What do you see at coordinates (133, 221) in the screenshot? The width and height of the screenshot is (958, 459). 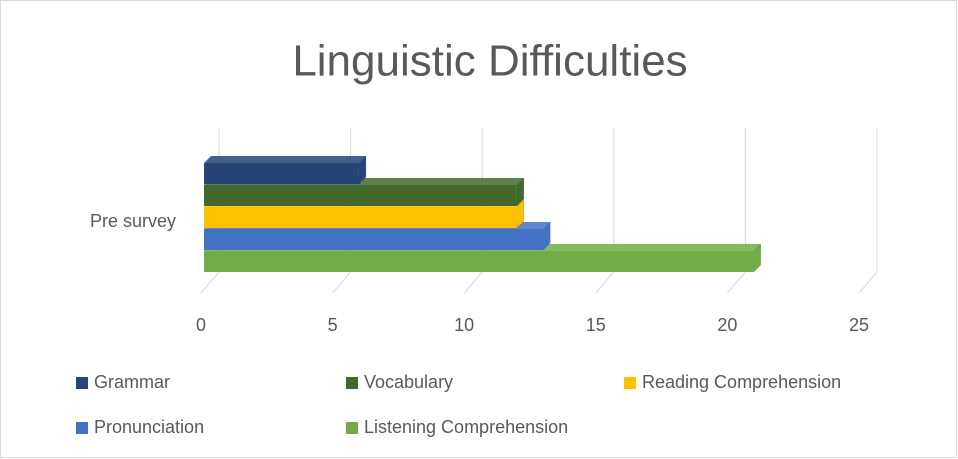 I see `y-tick-label: Pre survey` at bounding box center [133, 221].